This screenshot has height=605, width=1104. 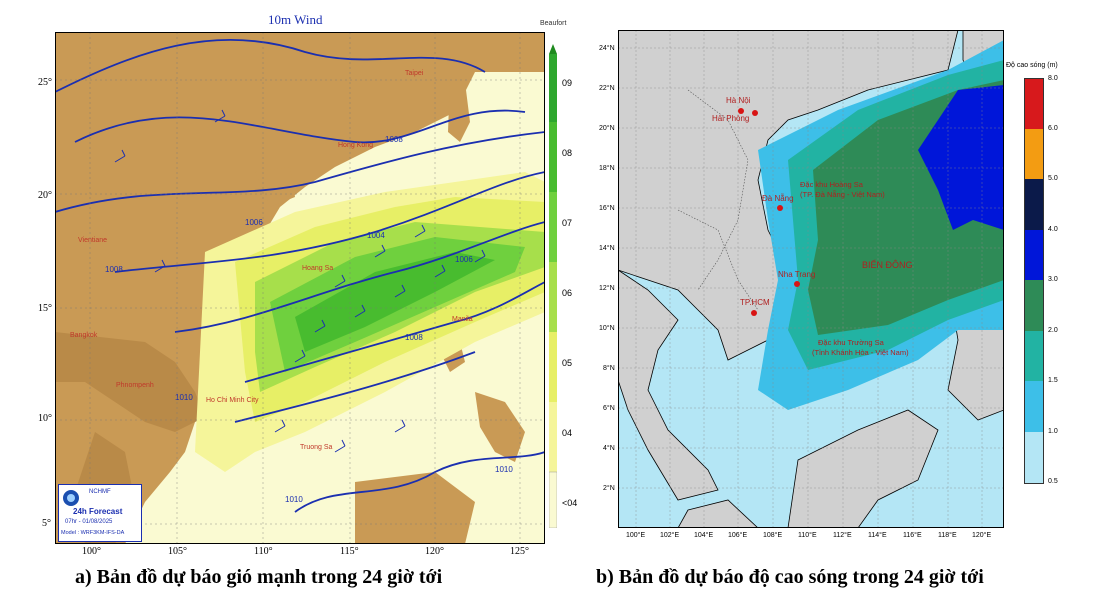 What do you see at coordinates (519, 551) in the screenshot?
I see `lon-tick: 125°` at bounding box center [519, 551].